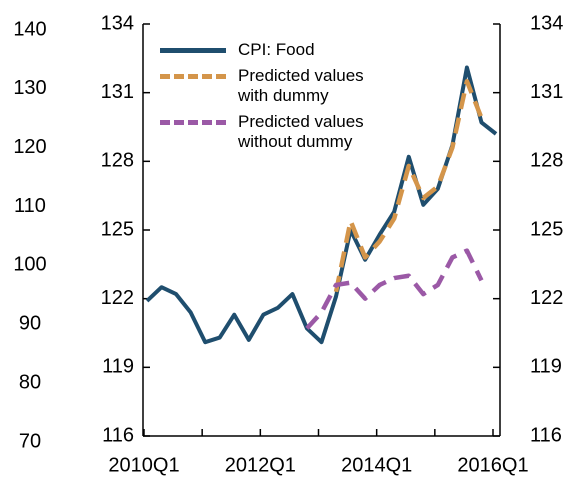 The width and height of the screenshot is (573, 484). I want to click on legend-entry: Predicted values without dummy, so click(262, 132).